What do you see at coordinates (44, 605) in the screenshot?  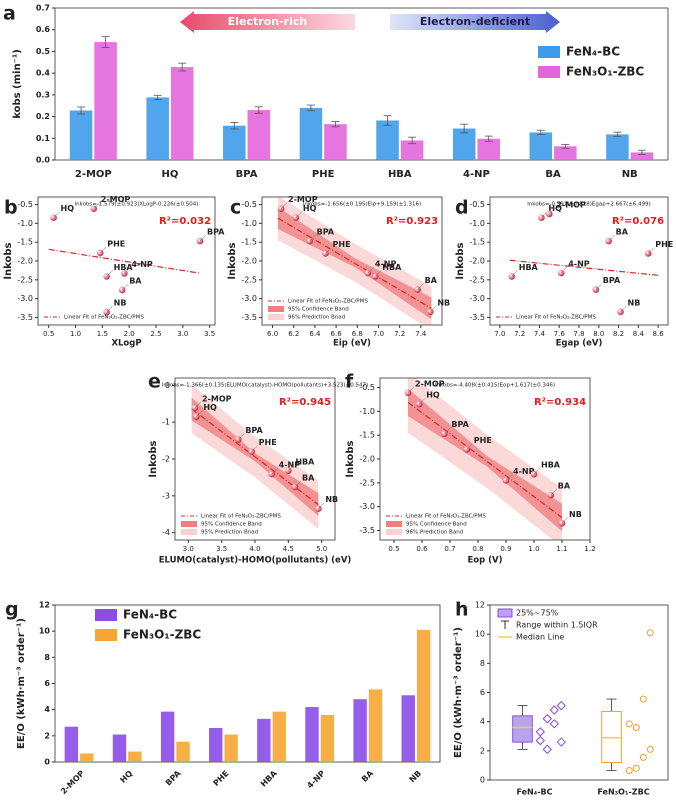 I see `y-tick-label: 12` at bounding box center [44, 605].